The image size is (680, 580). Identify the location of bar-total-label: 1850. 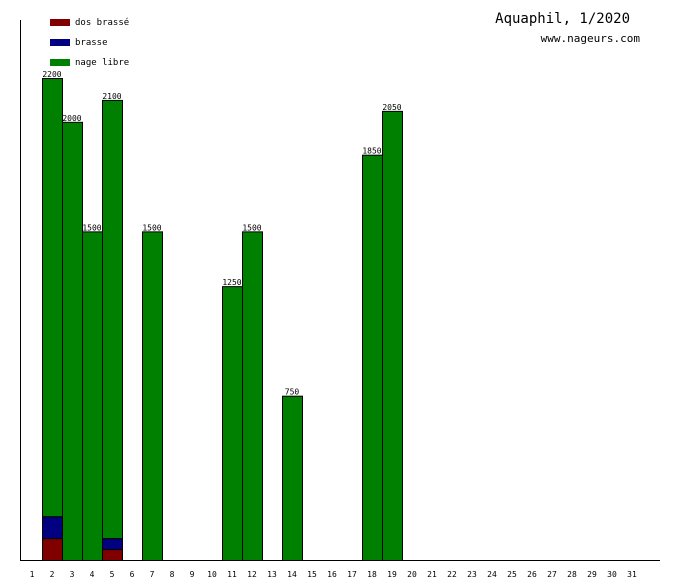
(371, 151).